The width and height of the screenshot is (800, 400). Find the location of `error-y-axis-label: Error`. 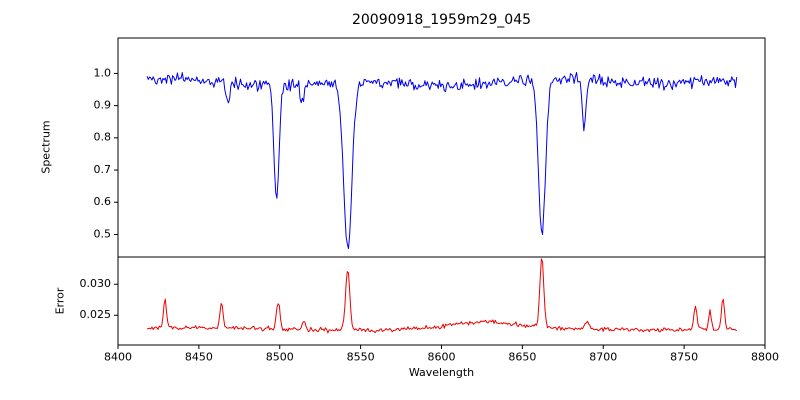

error-y-axis-label: Error is located at coordinates (60, 301).